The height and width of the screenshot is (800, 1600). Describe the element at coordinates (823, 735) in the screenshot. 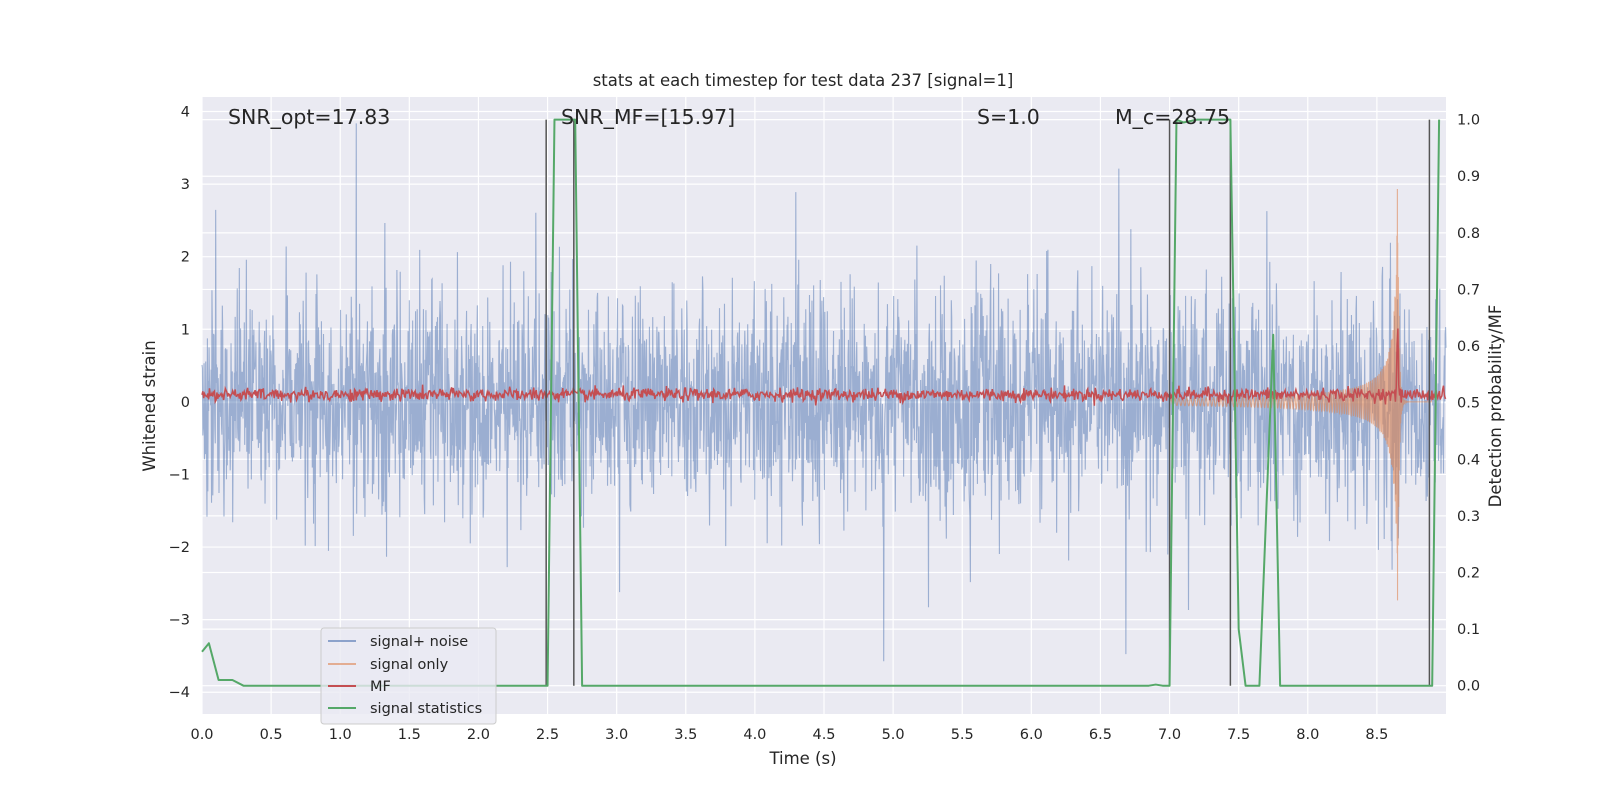

I see `x-tick-label: 4.5` at that location.